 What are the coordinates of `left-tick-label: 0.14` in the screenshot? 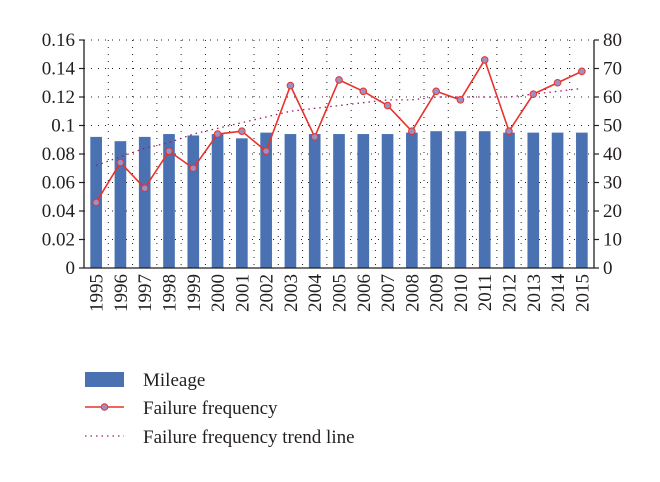 It's located at (59, 69).